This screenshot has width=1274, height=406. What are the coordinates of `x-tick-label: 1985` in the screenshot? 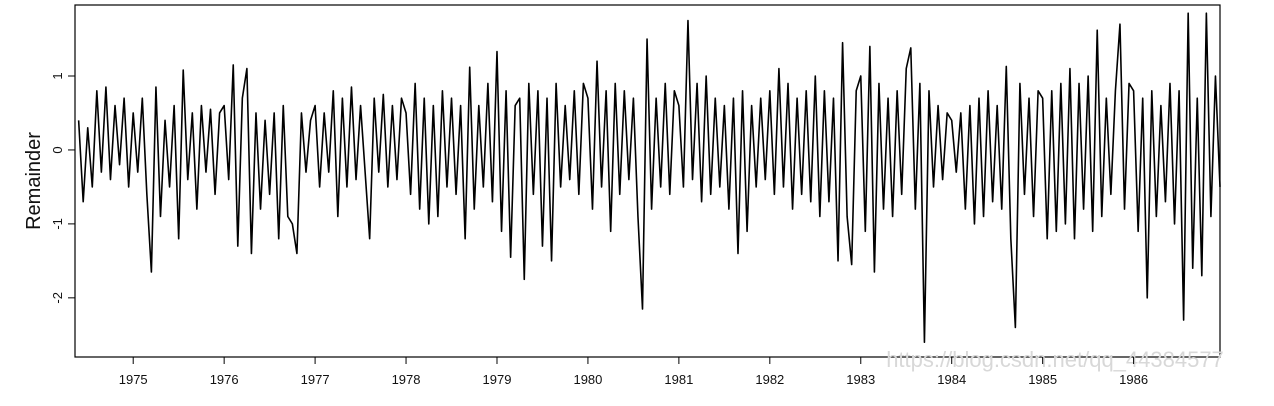 It's located at (1042, 379).